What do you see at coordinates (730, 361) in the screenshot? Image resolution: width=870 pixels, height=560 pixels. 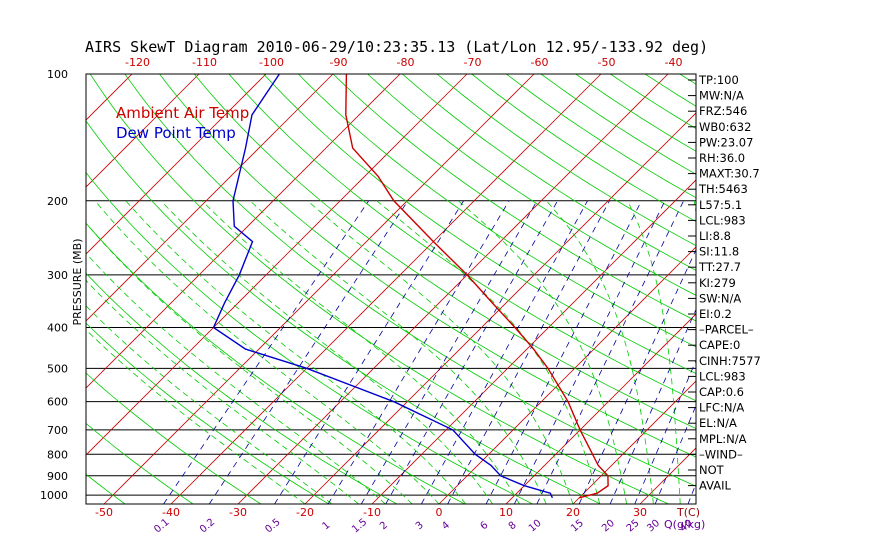 I see `index-item: CINH:7577` at bounding box center [730, 361].